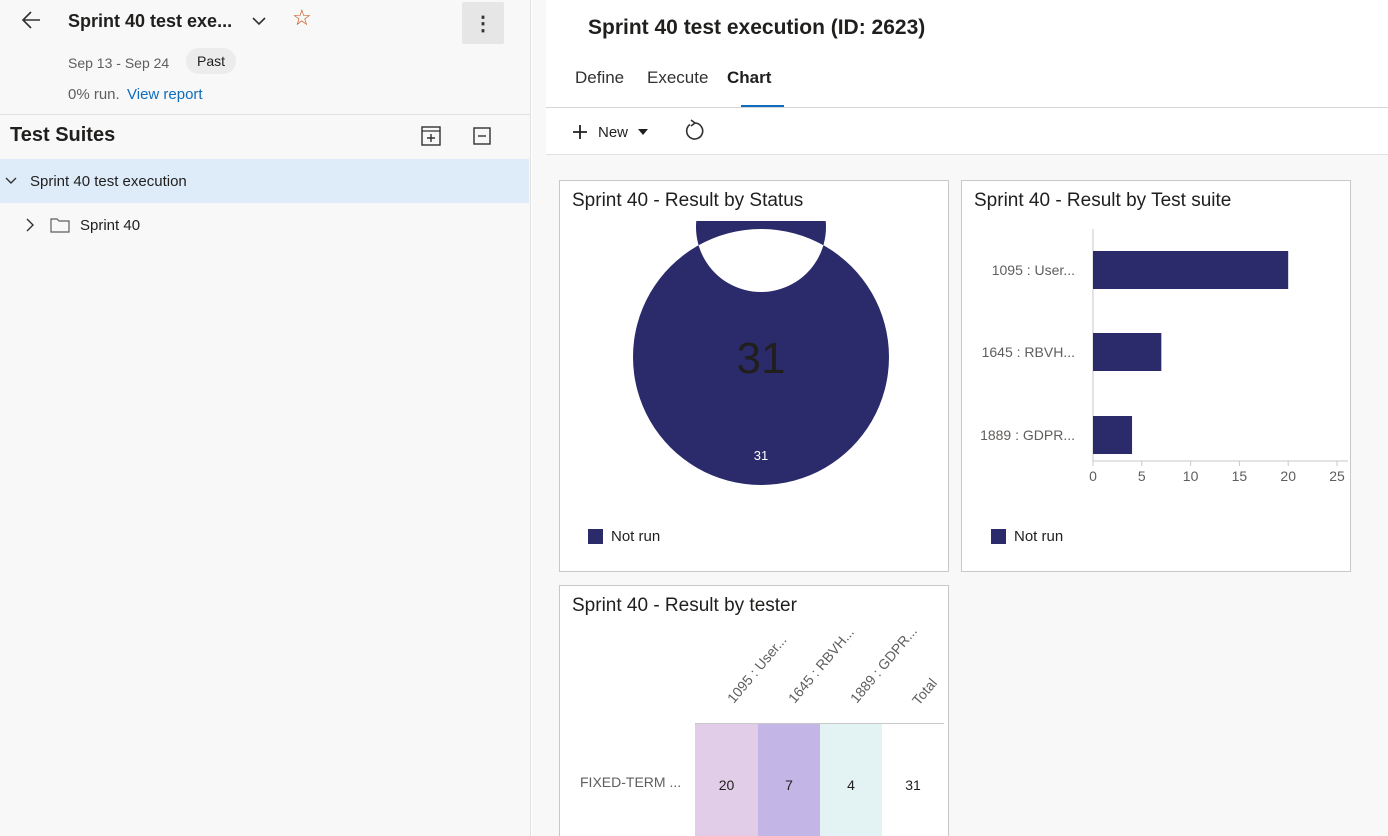 The image size is (1388, 836). I want to click on tree-item-sprint-40: Sprint 40, so click(264, 225).